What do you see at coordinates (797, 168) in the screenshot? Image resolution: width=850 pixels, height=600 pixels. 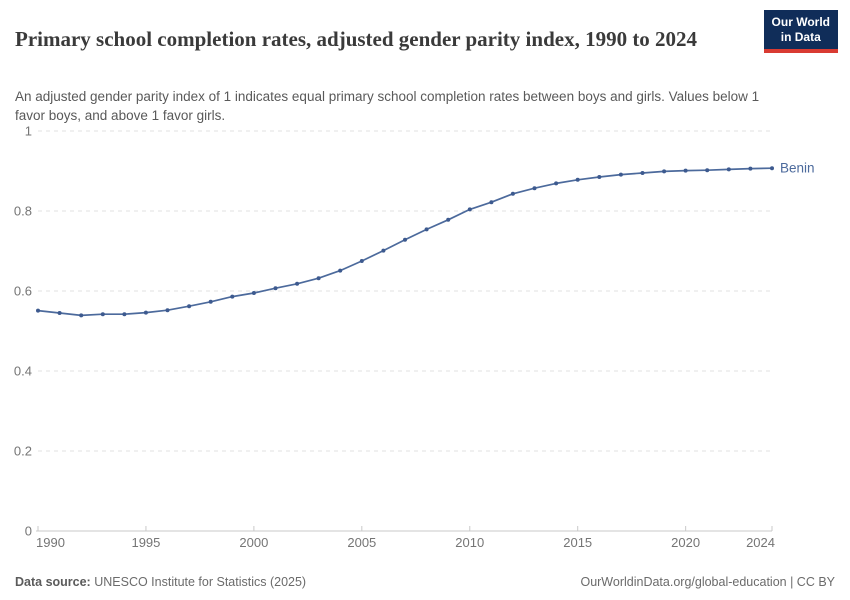 I see `entity-label: Benin` at bounding box center [797, 168].